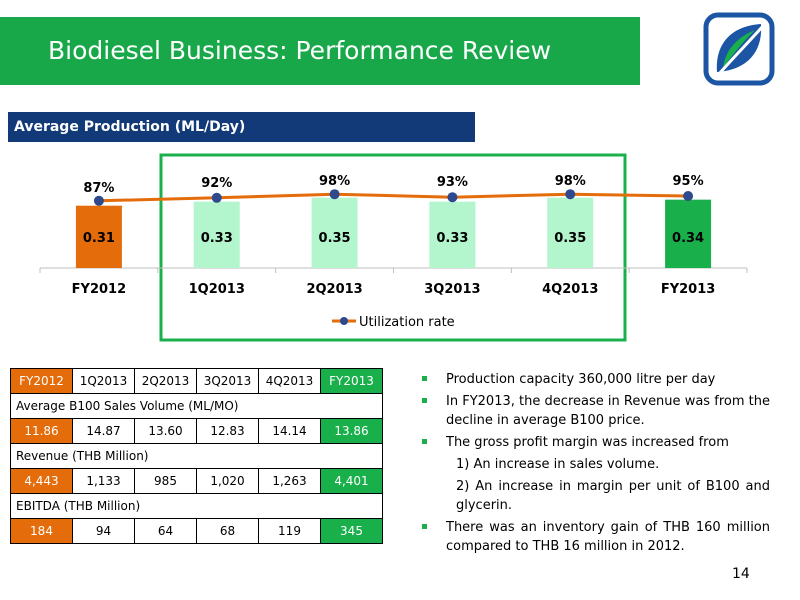 The image size is (800, 600). I want to click on bar-2Q2013, so click(334, 232).